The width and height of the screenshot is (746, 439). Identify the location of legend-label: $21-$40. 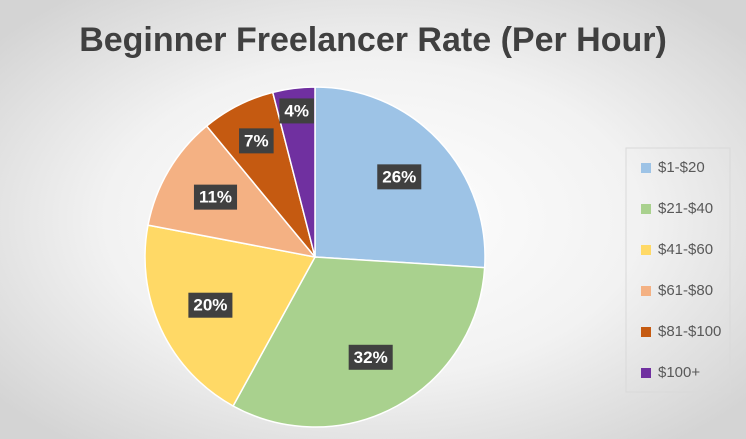
(685, 208).